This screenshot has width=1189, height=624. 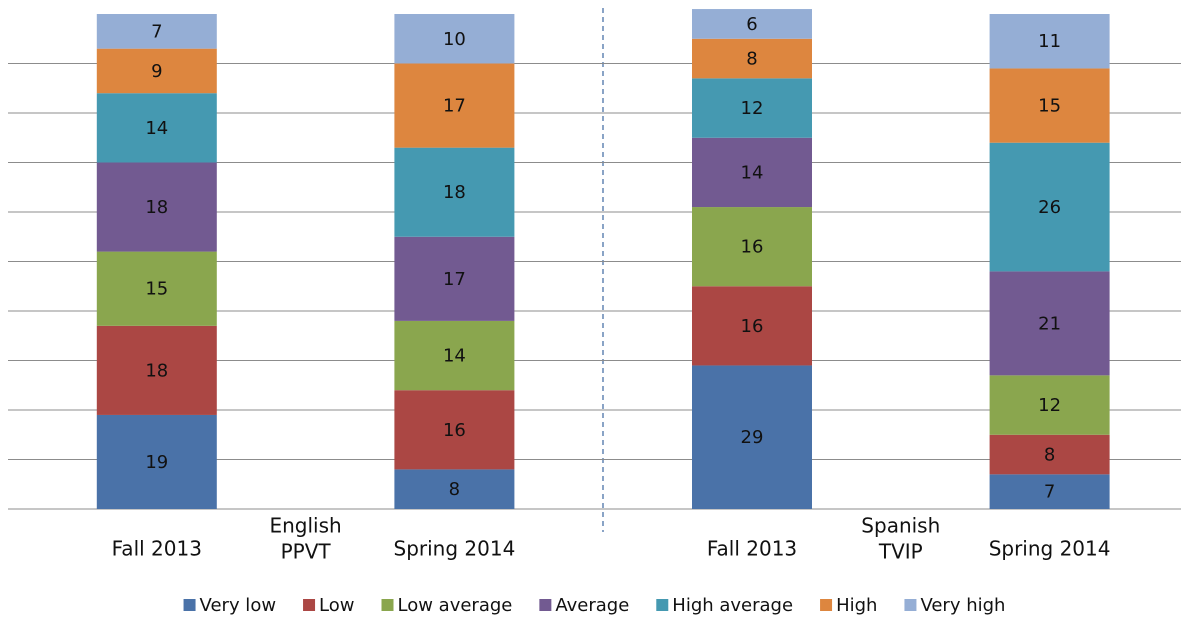 I want to click on data-label: 10, so click(x=454, y=39).